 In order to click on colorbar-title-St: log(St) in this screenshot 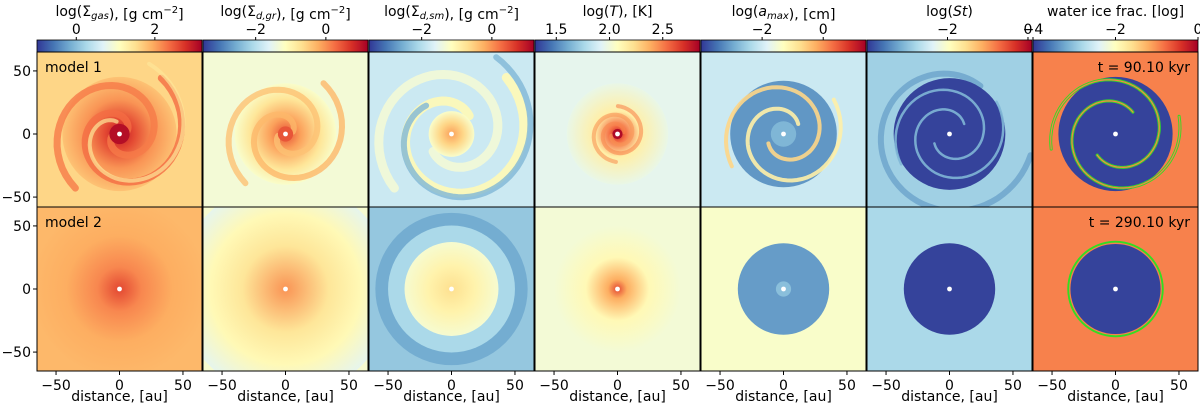, I will do `click(949, 12)`.